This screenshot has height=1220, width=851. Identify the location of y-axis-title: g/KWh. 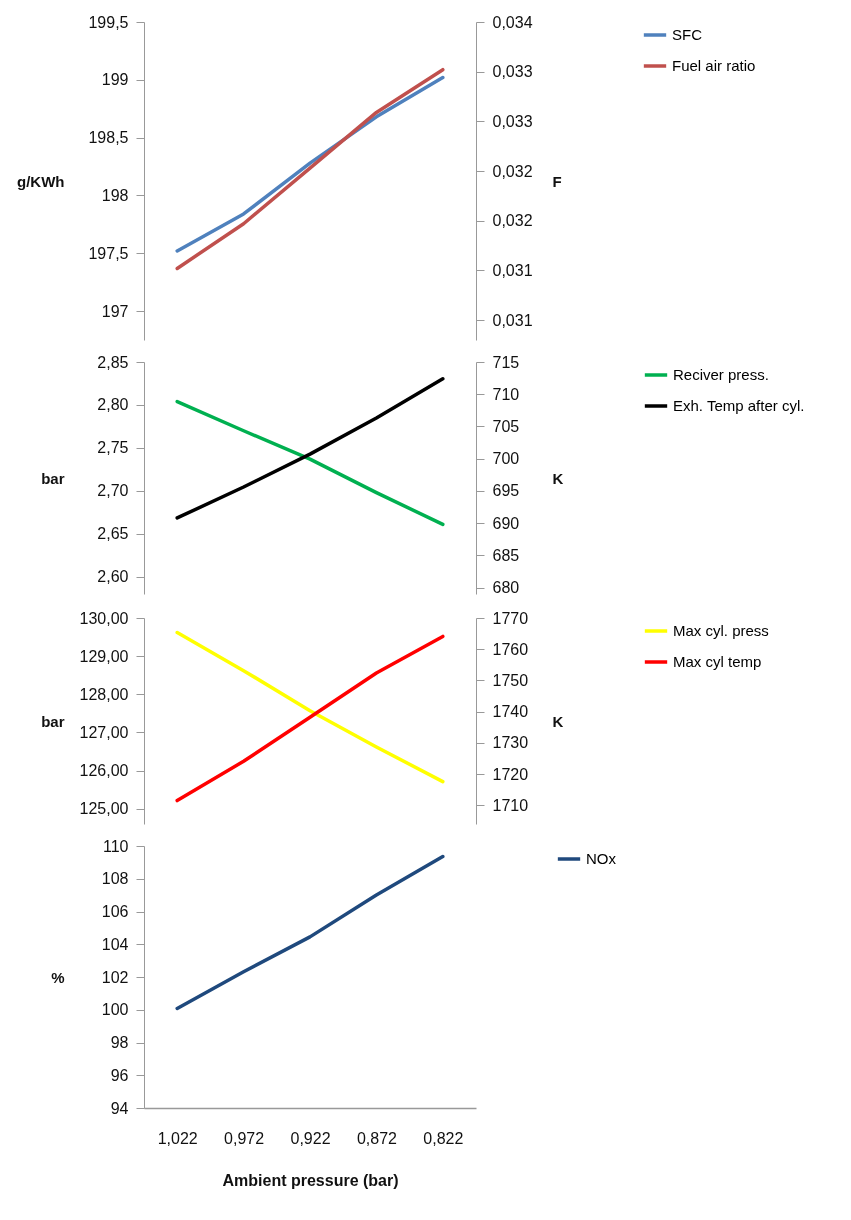
(41, 181).